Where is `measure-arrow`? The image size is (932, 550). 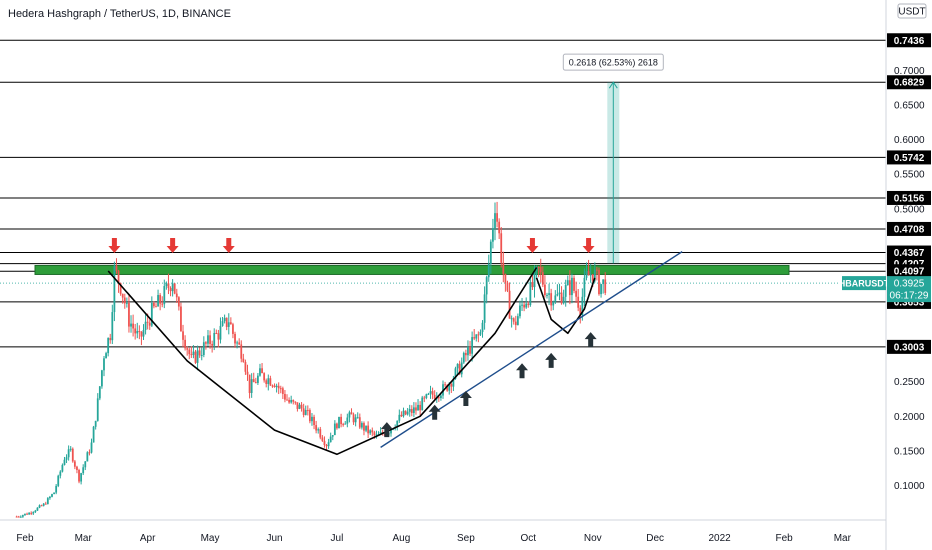 measure-arrow is located at coordinates (613, 85).